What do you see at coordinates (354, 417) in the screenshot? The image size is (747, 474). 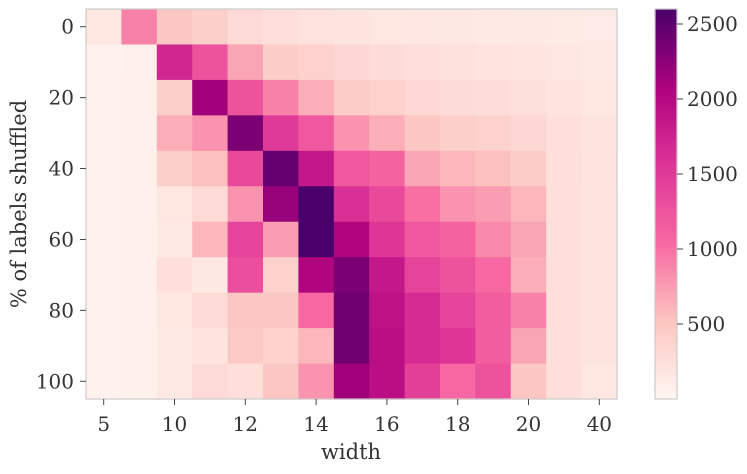 I see `x-axis: 5 10 12 14 16 18 20 40` at bounding box center [354, 417].